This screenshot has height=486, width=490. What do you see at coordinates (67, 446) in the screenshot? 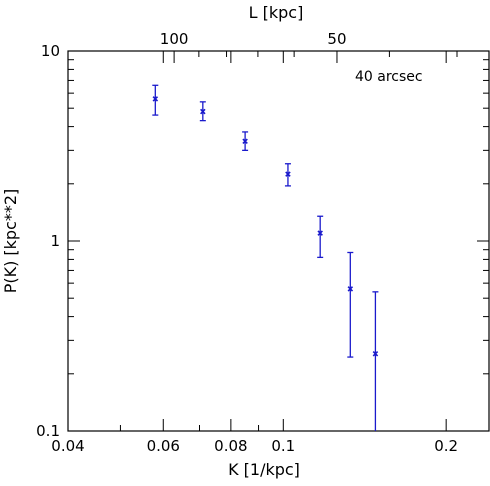
I see `x-tick-label: 0.04` at bounding box center [67, 446].